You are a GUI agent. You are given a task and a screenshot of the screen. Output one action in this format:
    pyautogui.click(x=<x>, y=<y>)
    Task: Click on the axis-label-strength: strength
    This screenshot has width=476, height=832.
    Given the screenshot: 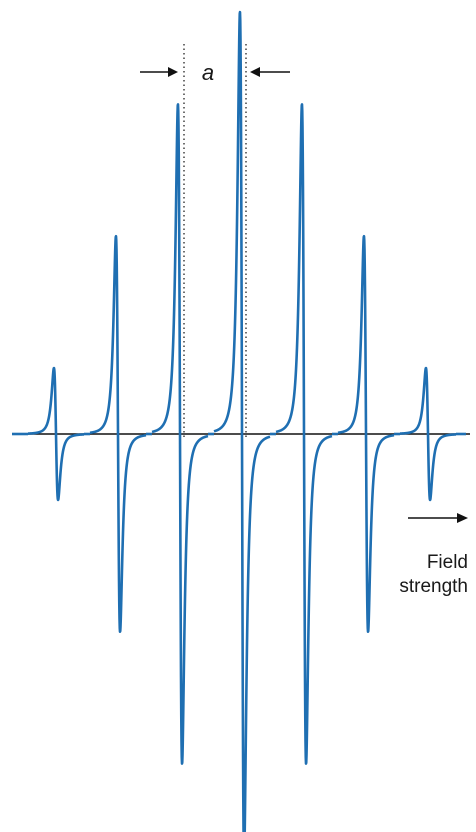 What is the action you would take?
    pyautogui.click(x=433, y=586)
    